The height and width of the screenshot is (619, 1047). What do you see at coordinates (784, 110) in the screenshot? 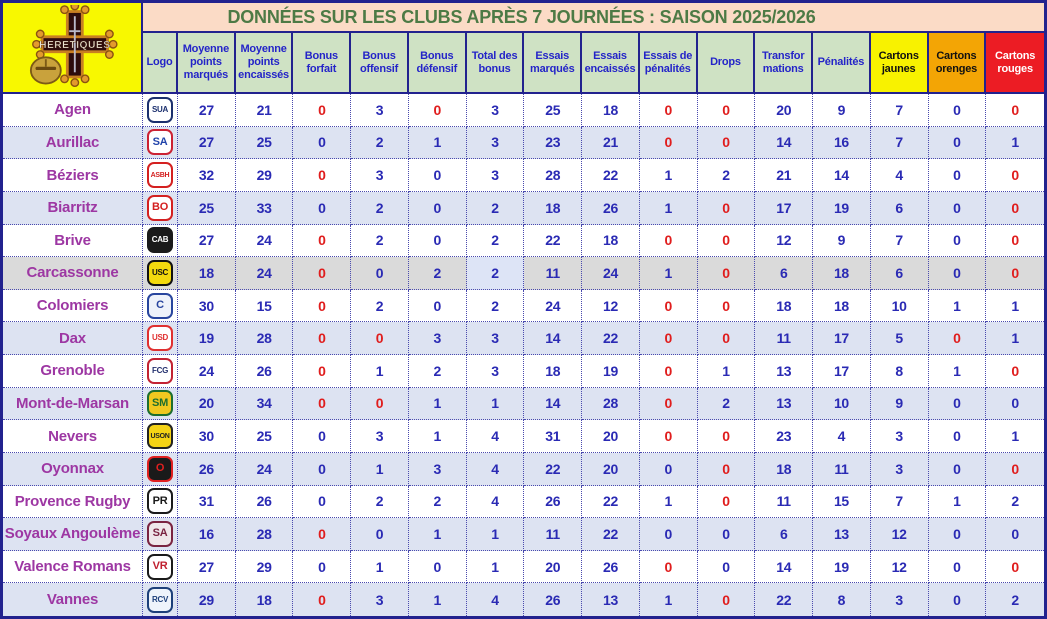
I see `stat-cell-transformations: 20` at bounding box center [784, 110].